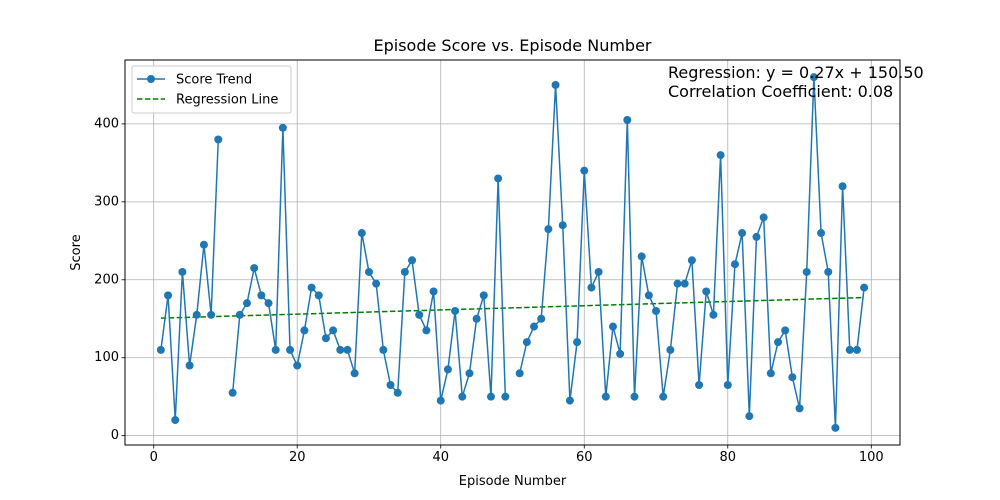 The width and height of the screenshot is (1000, 500). Describe the element at coordinates (440, 457) in the screenshot. I see `x-tick-label: 40` at that location.